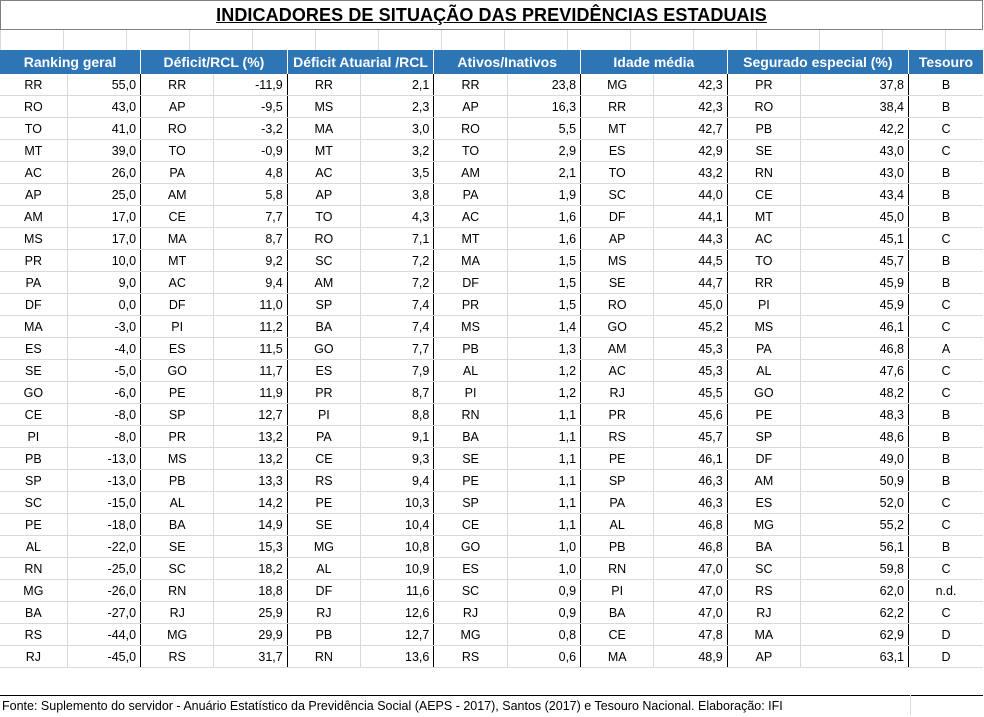  I want to click on segurado-especial-state-cell: CE, so click(764, 194).